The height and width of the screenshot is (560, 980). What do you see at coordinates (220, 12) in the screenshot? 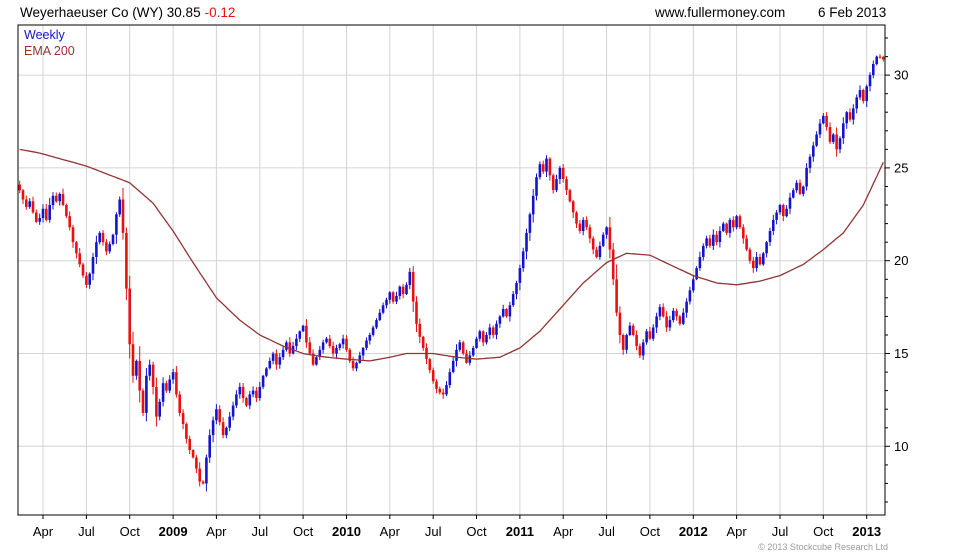
I see `price-change: -0.12` at bounding box center [220, 12].